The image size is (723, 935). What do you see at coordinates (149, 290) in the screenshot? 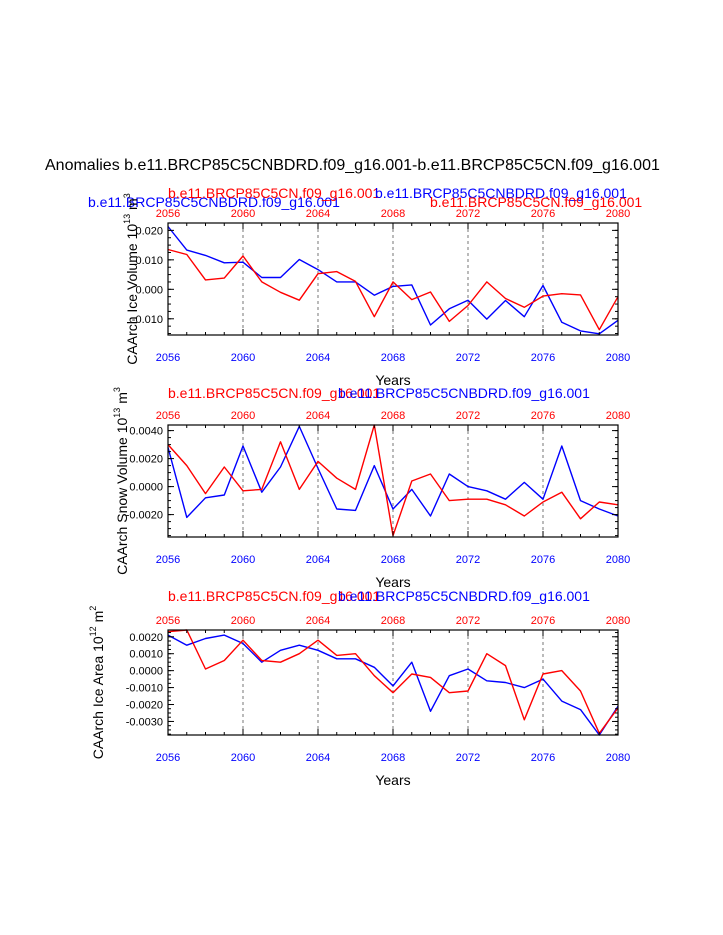
I see `ice-volume-ytick-label: 0.000` at bounding box center [149, 290].